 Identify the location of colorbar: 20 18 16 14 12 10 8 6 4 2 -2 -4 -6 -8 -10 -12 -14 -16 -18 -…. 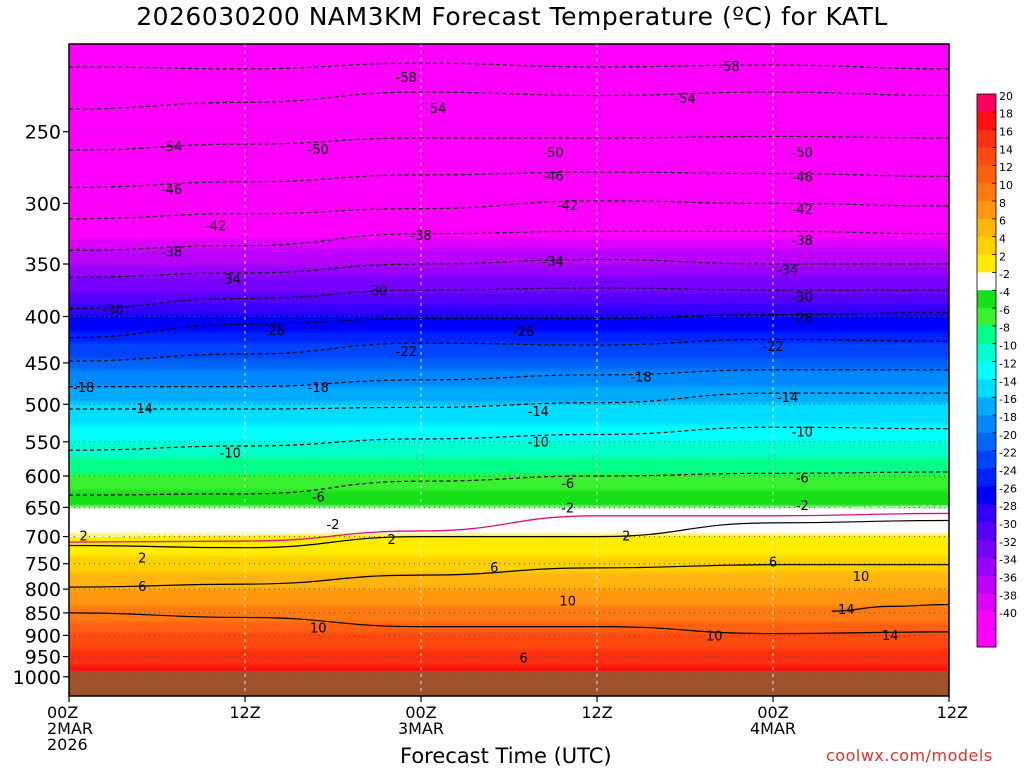
(996, 369).